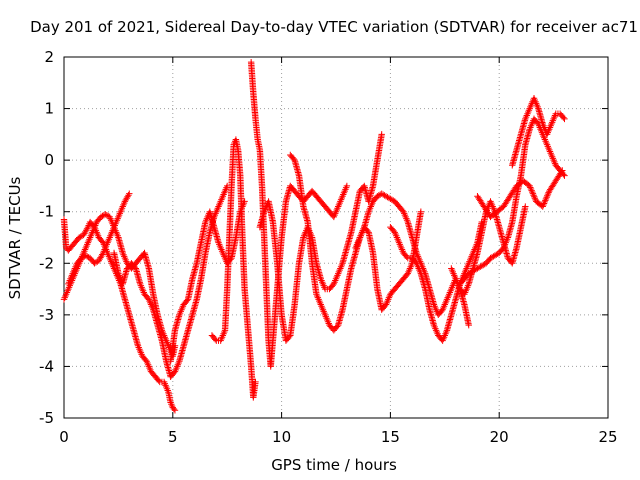 The width and height of the screenshot is (640, 480). I want to click on series-s15, so click(520, 194).